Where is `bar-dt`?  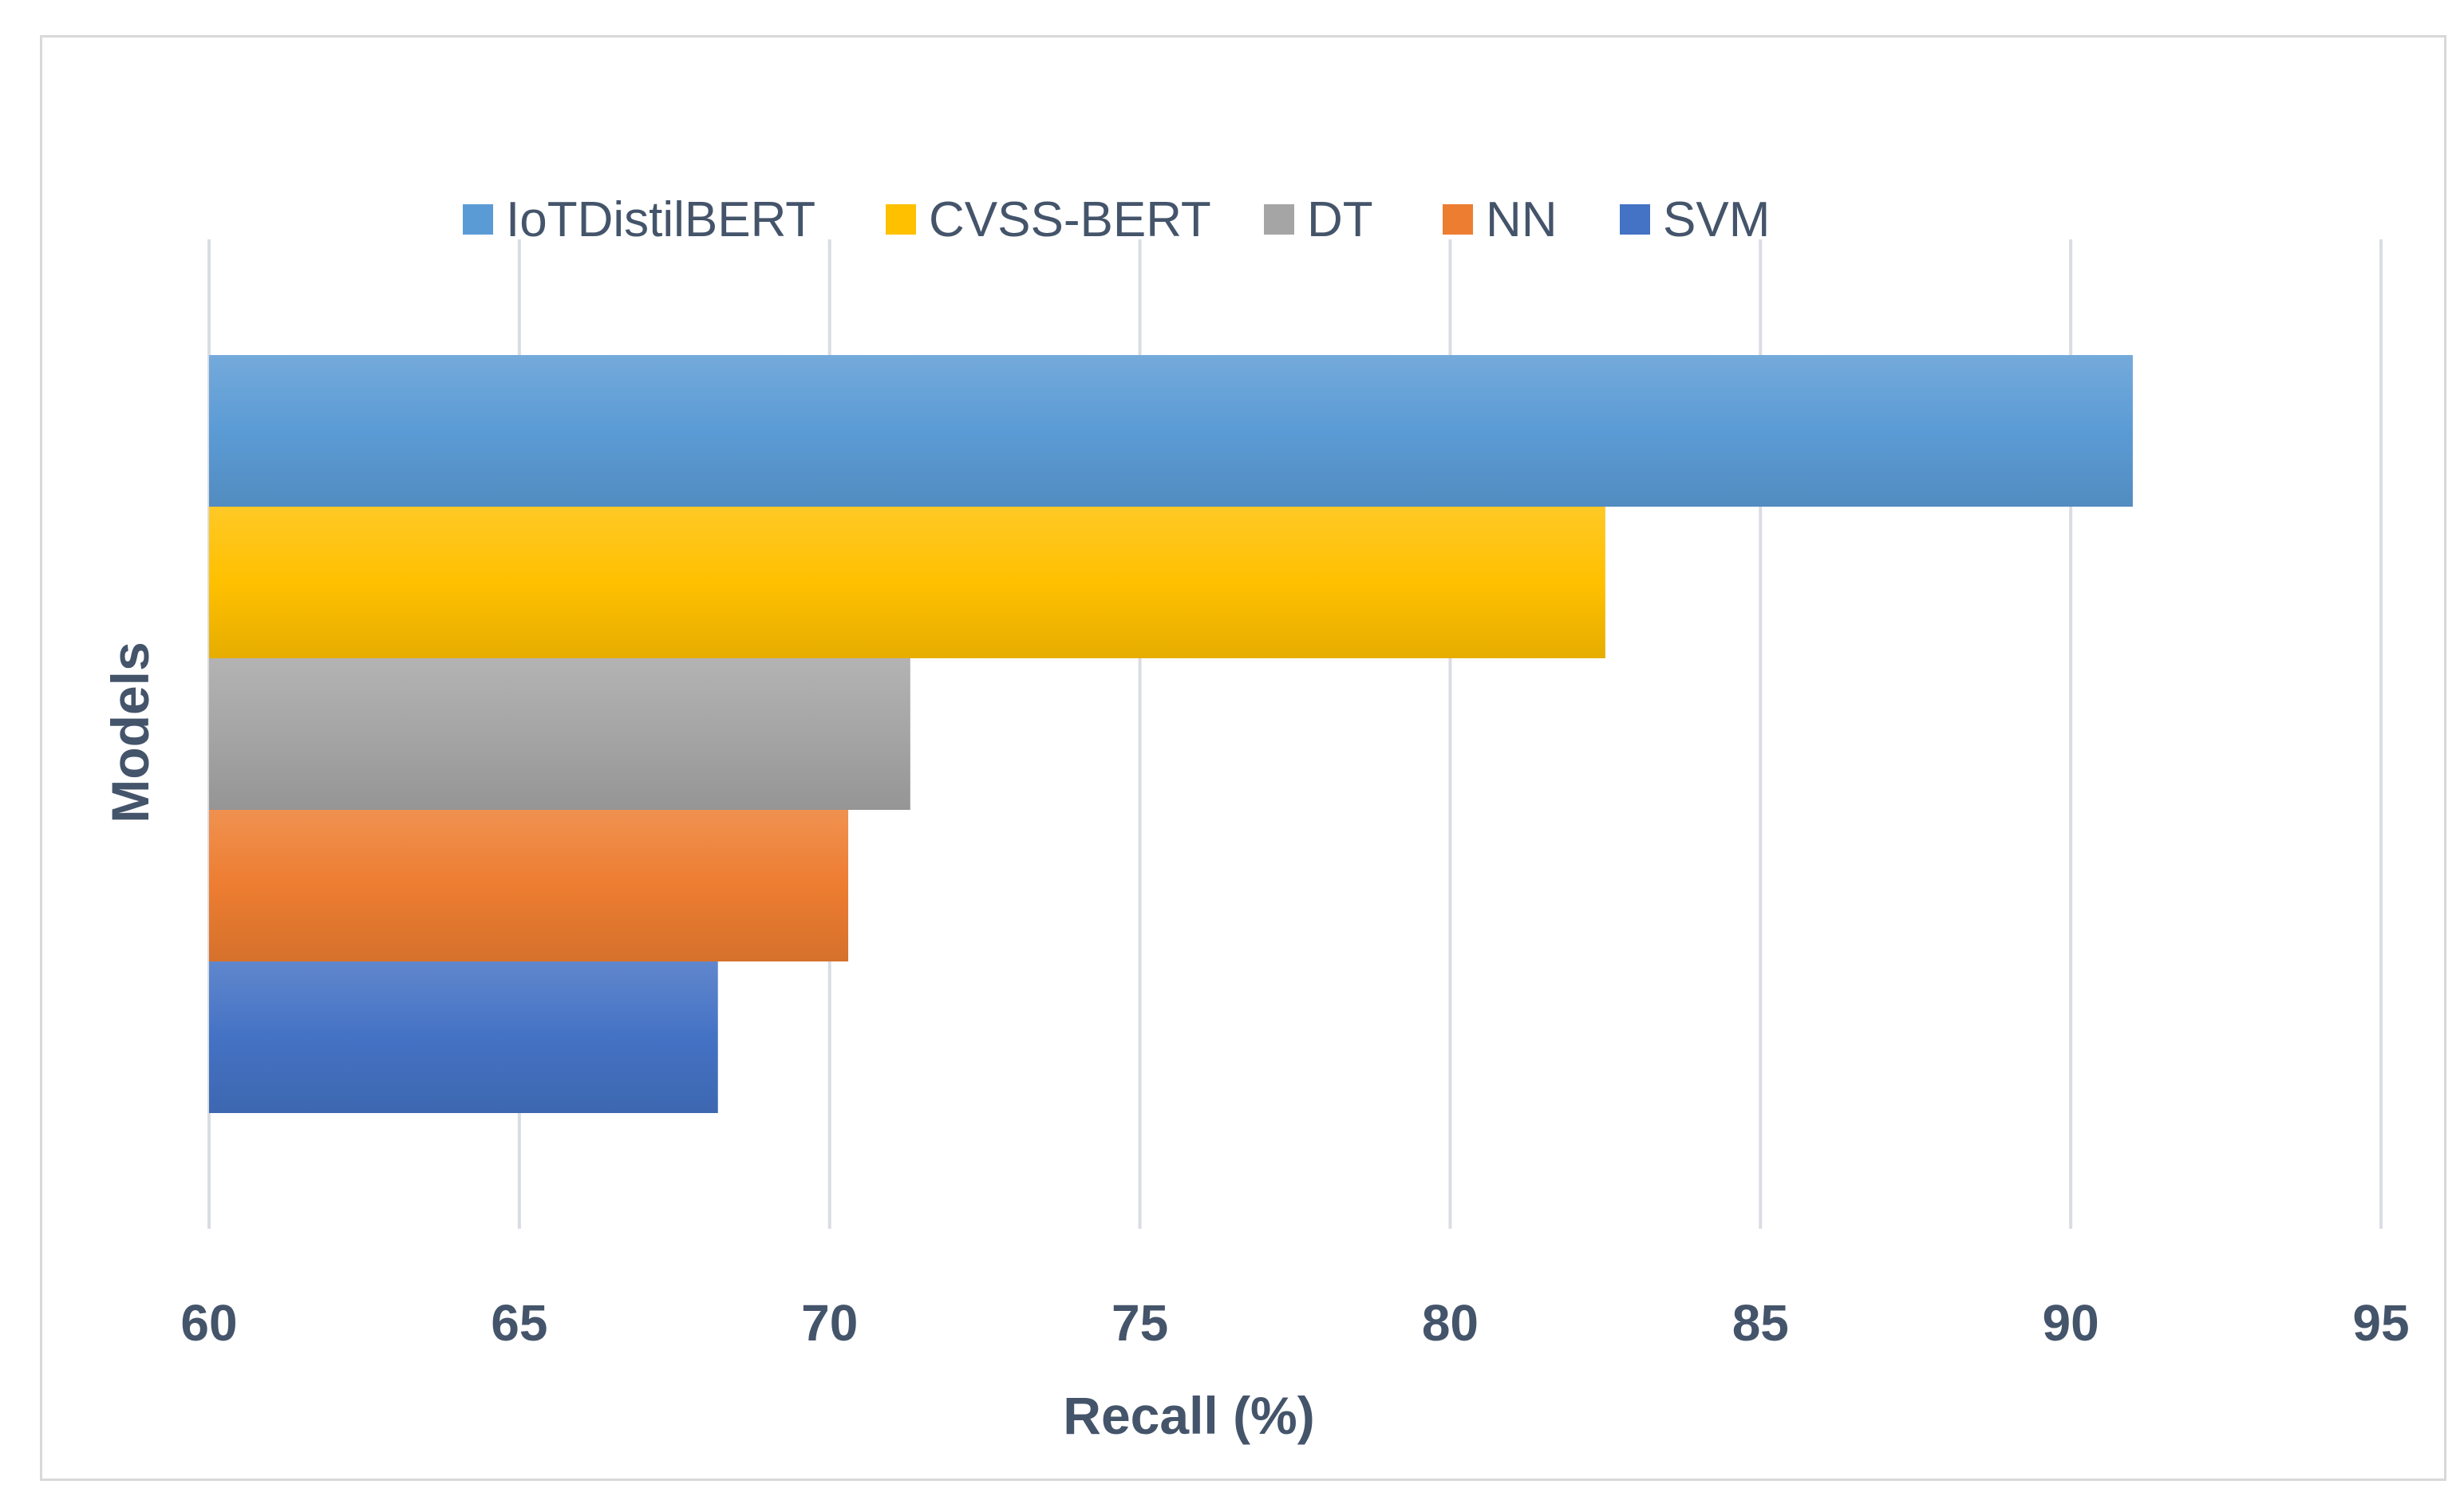 bar-dt is located at coordinates (559, 734).